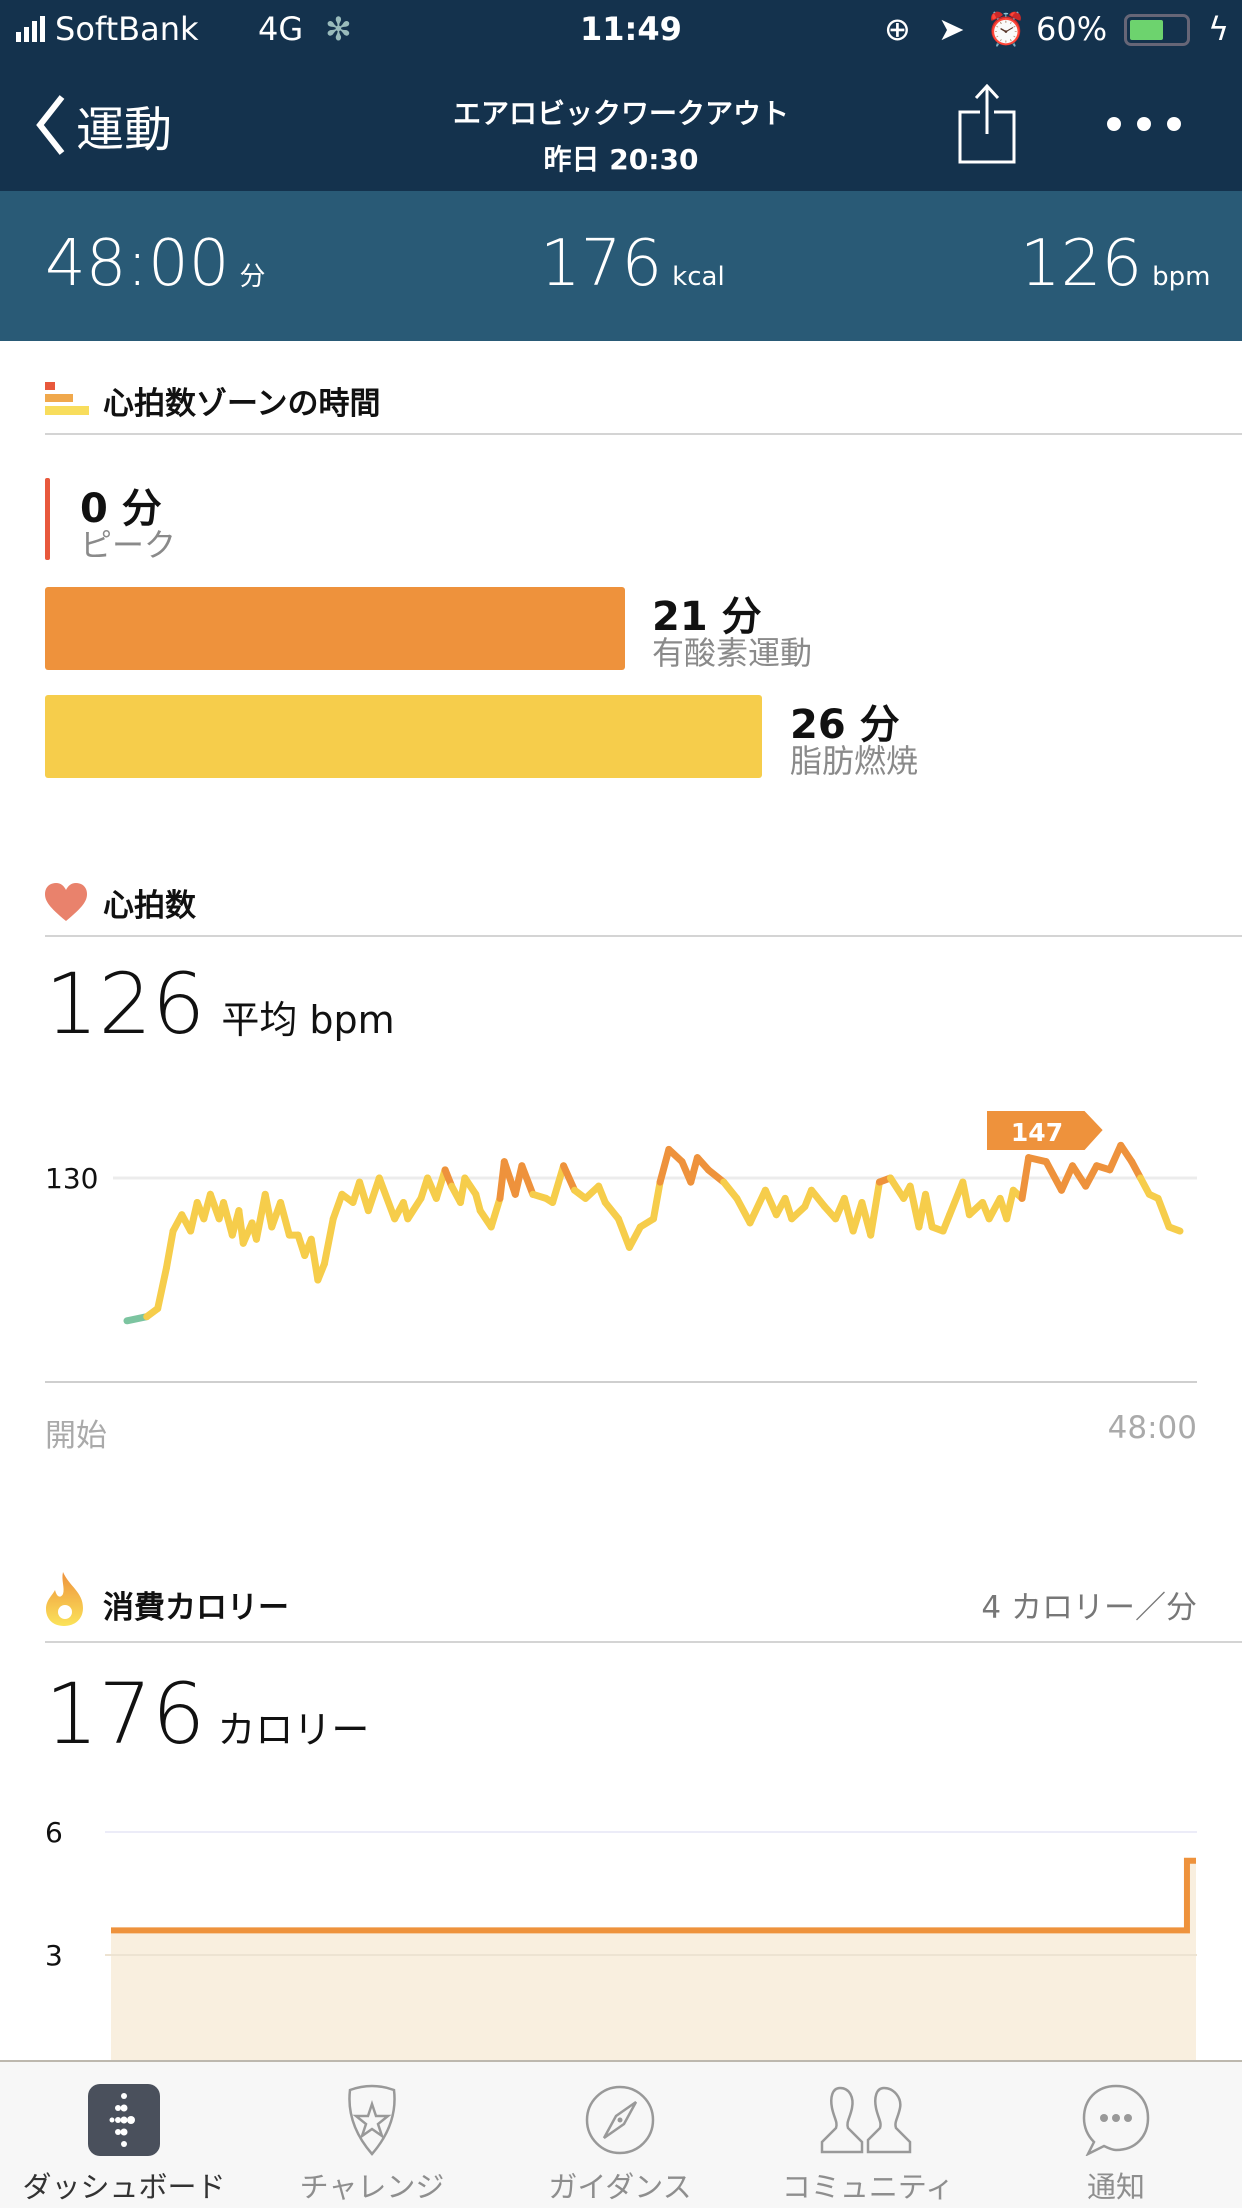  I want to click on compass-icon, so click(620, 2120).